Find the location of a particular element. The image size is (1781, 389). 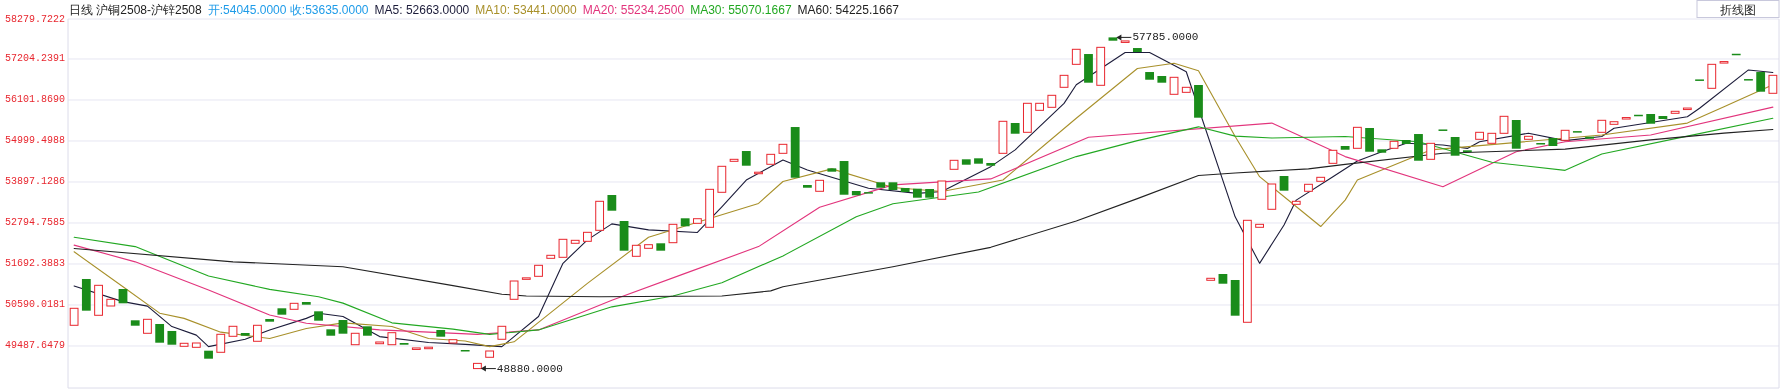

chart-subtitle: 开:54045.0000 收:53635.0000 is located at coordinates (288, 10).